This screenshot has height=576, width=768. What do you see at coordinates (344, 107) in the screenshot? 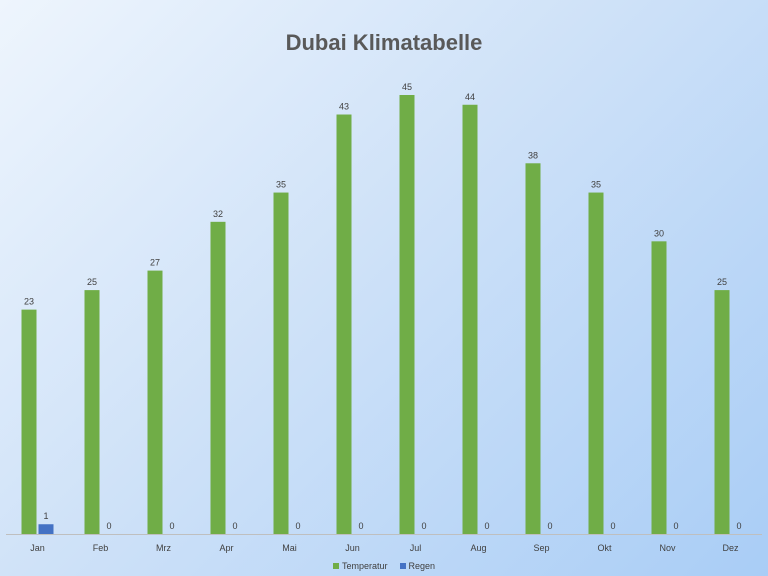
I see `data-label-temperatur-jun: 43` at bounding box center [344, 107].